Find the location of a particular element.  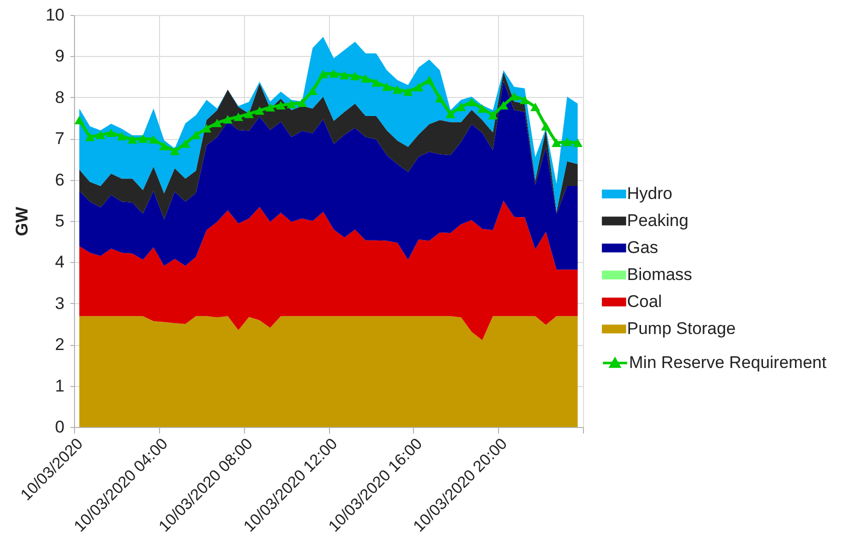

y-tick-label: 3 is located at coordinates (59, 303).